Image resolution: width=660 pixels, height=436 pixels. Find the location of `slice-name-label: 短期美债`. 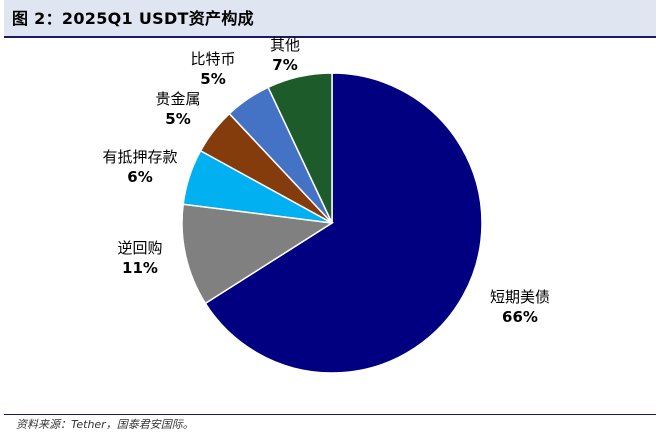

slice-name-label: 短期美债 is located at coordinates (520, 297).